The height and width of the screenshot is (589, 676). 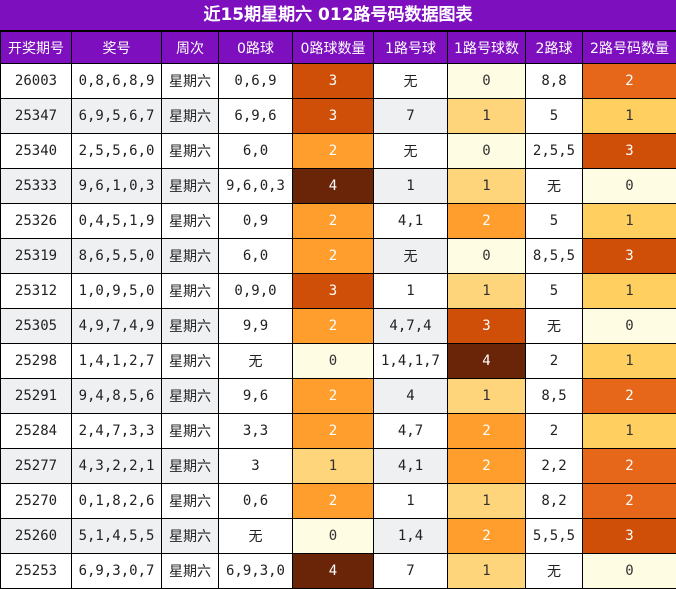 What do you see at coordinates (333, 186) in the screenshot?
I see `road0-count-cell: 4` at bounding box center [333, 186].